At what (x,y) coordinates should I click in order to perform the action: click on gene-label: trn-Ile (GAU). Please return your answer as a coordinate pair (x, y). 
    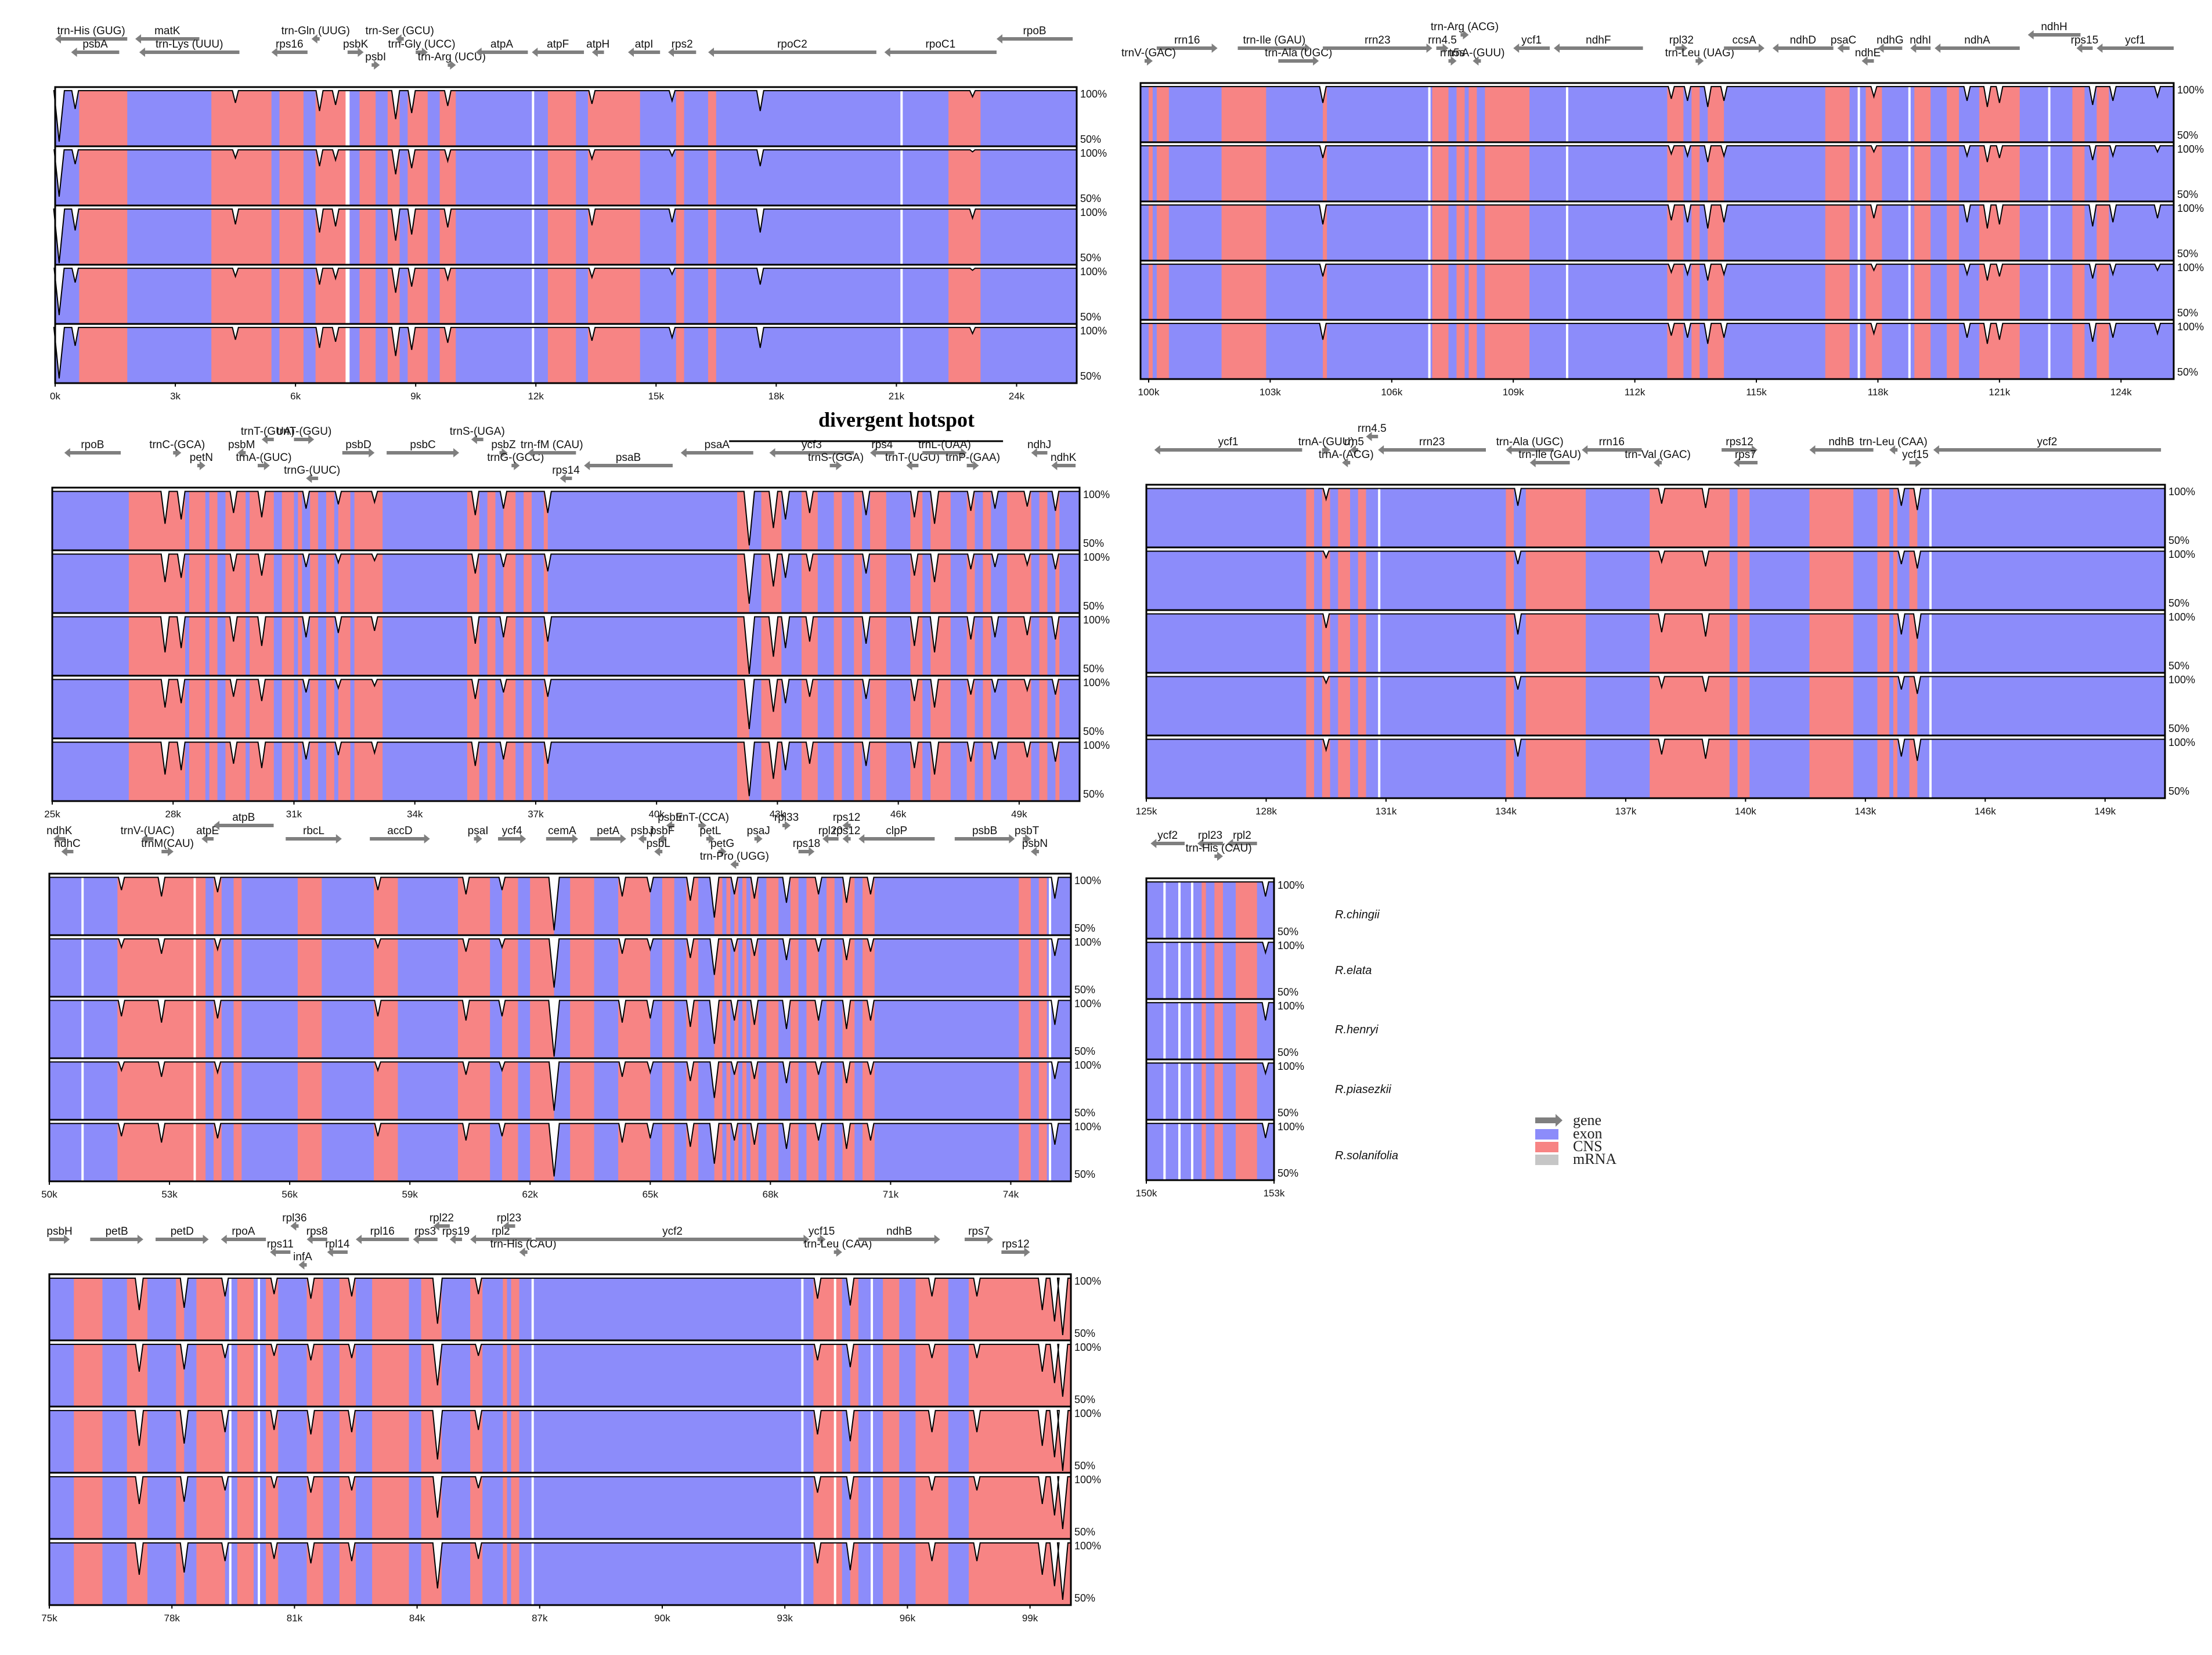
    Looking at the image, I should click on (1275, 40).